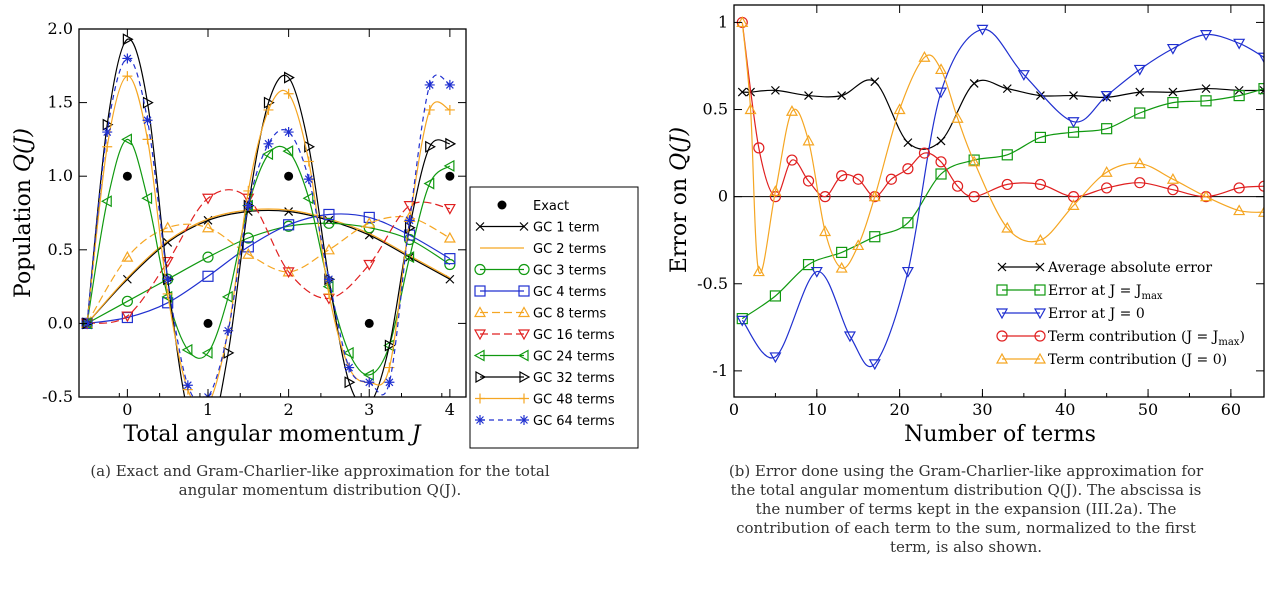  What do you see at coordinates (272, 434) in the screenshot?
I see `panel-a-xlabel: Total angular momentum J` at bounding box center [272, 434].